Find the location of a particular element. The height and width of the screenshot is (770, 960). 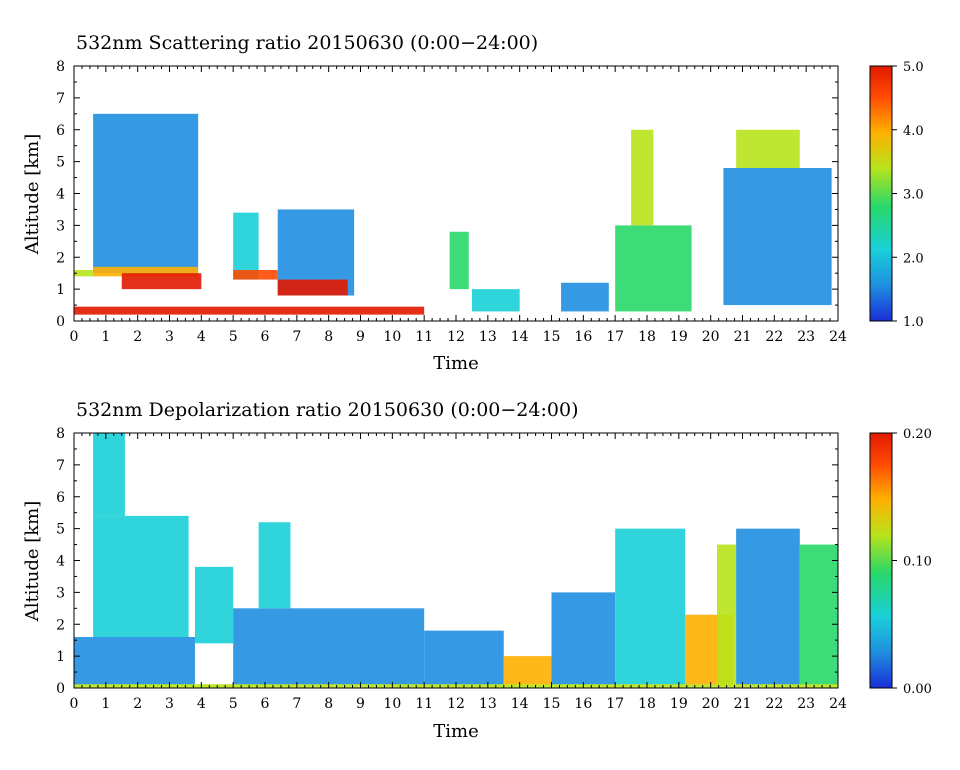

colorbar-tick-label: 2.0 is located at coordinates (913, 258).